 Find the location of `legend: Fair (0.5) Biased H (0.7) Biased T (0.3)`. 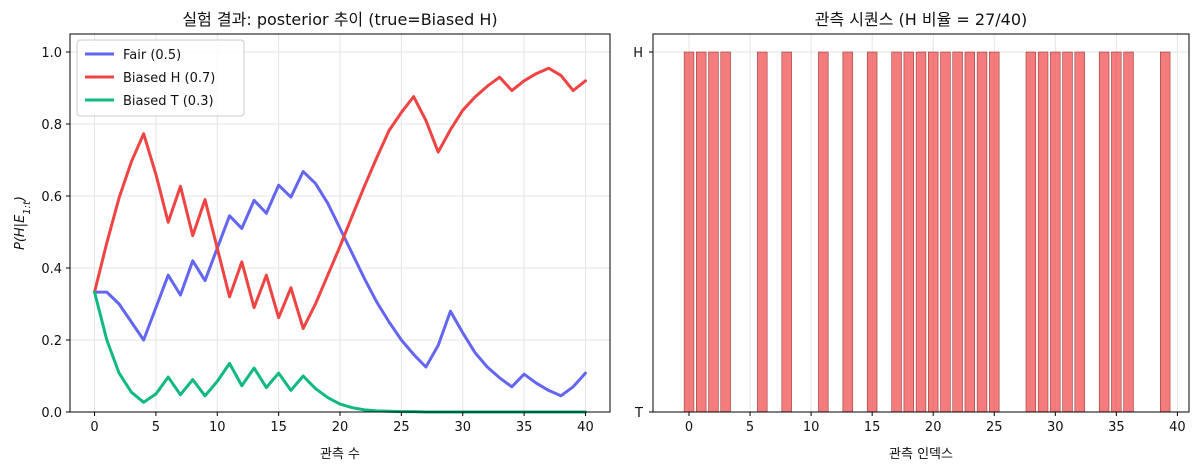

legend: Fair (0.5) Biased H (0.7) Biased T (0.3) is located at coordinates (160, 78).